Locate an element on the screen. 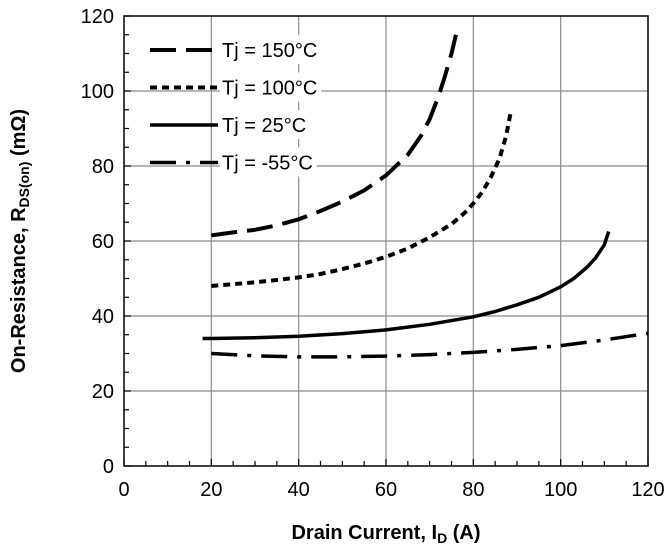 The height and width of the screenshot is (547, 671). x-axis-title-subscript: D is located at coordinates (442, 538).